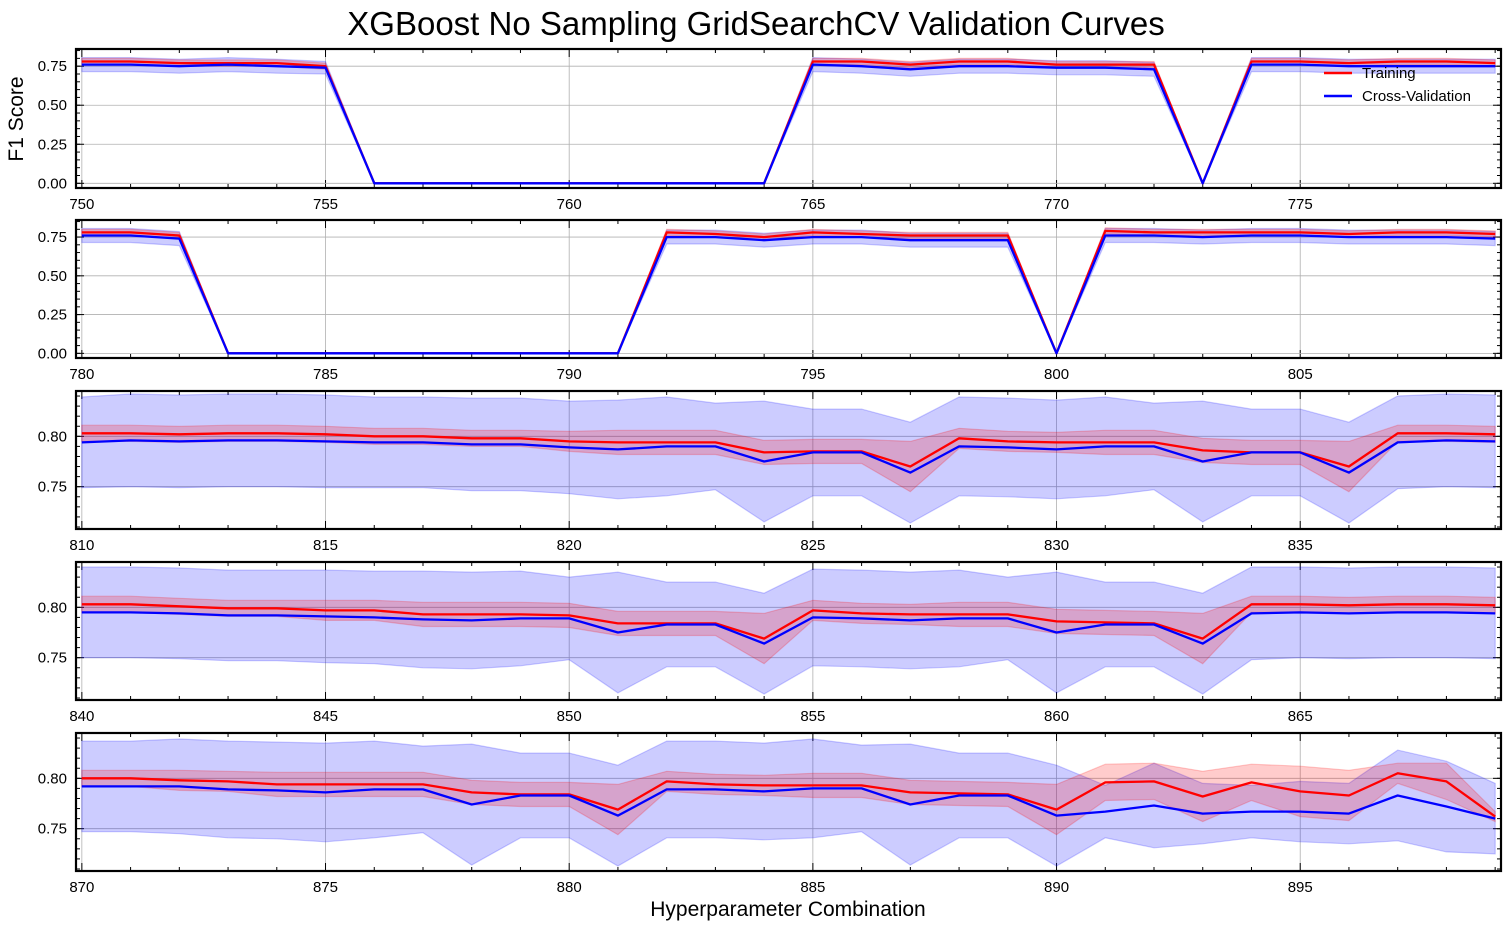 Image resolution: width=1511 pixels, height=931 pixels. Describe the element at coordinates (1300, 716) in the screenshot. I see `x-tick-label: 865` at that location.